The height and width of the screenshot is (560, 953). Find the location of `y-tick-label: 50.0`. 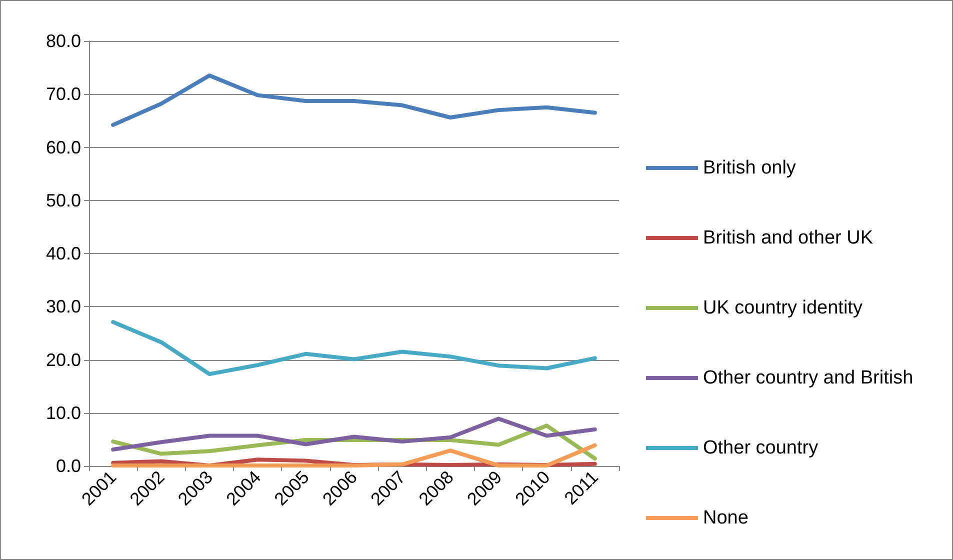

y-tick-label: 50.0 is located at coordinates (63, 200).